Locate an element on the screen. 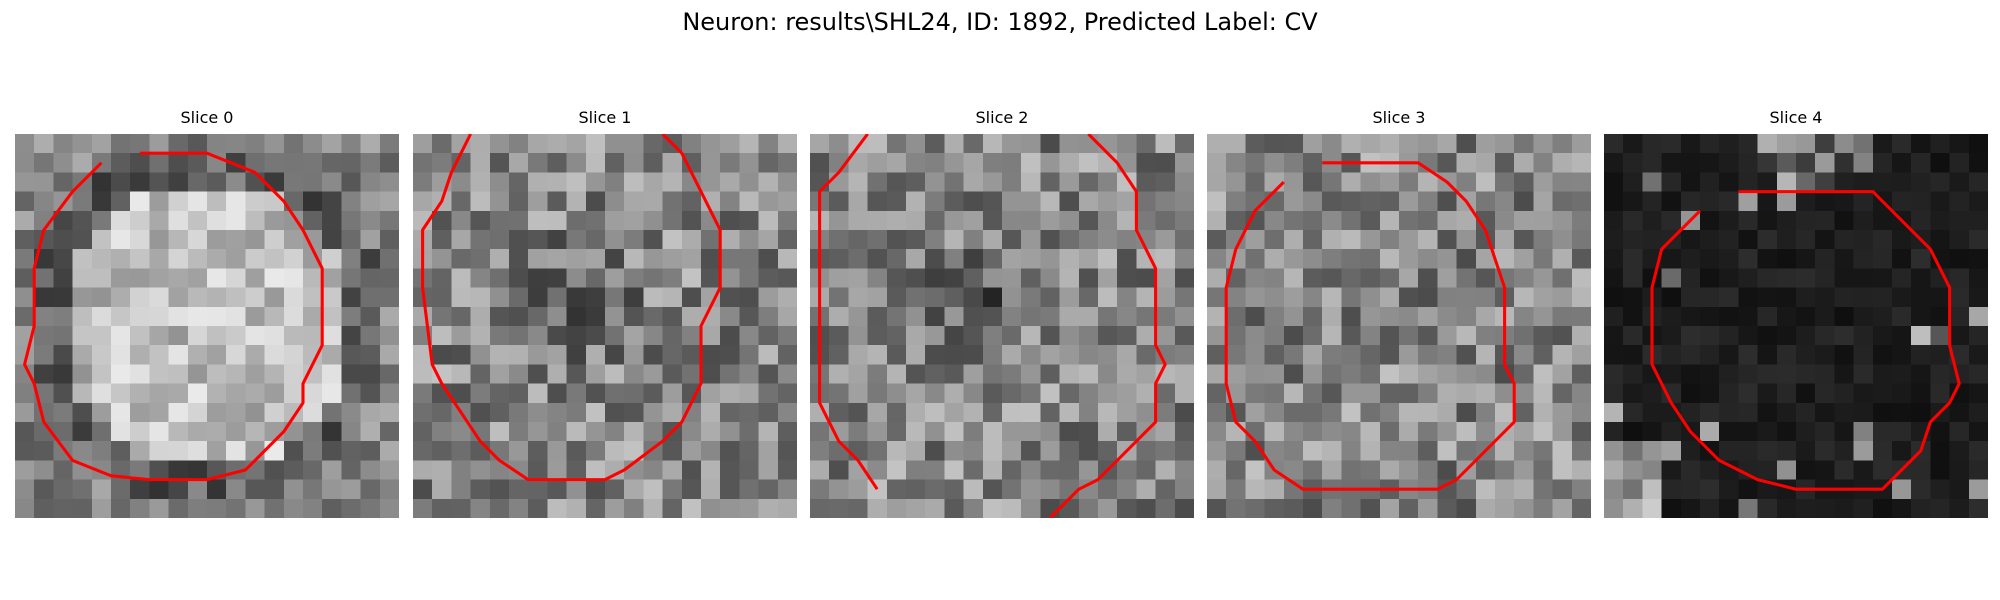 This screenshot has height=600, width=2000. slice-title: Slice 3 is located at coordinates (1399, 117).